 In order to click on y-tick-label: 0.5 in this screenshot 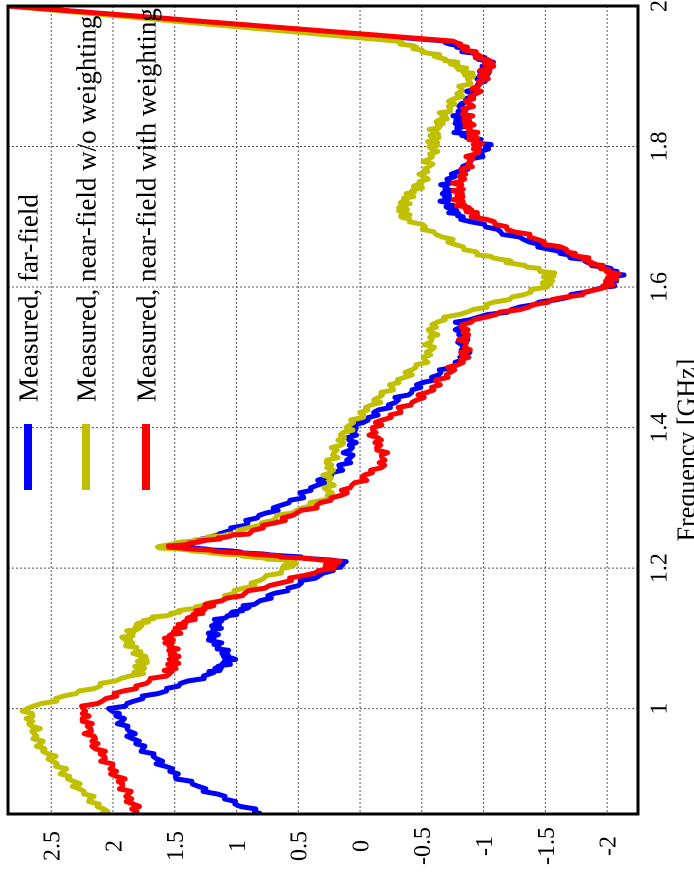, I will do `click(300, 846)`.